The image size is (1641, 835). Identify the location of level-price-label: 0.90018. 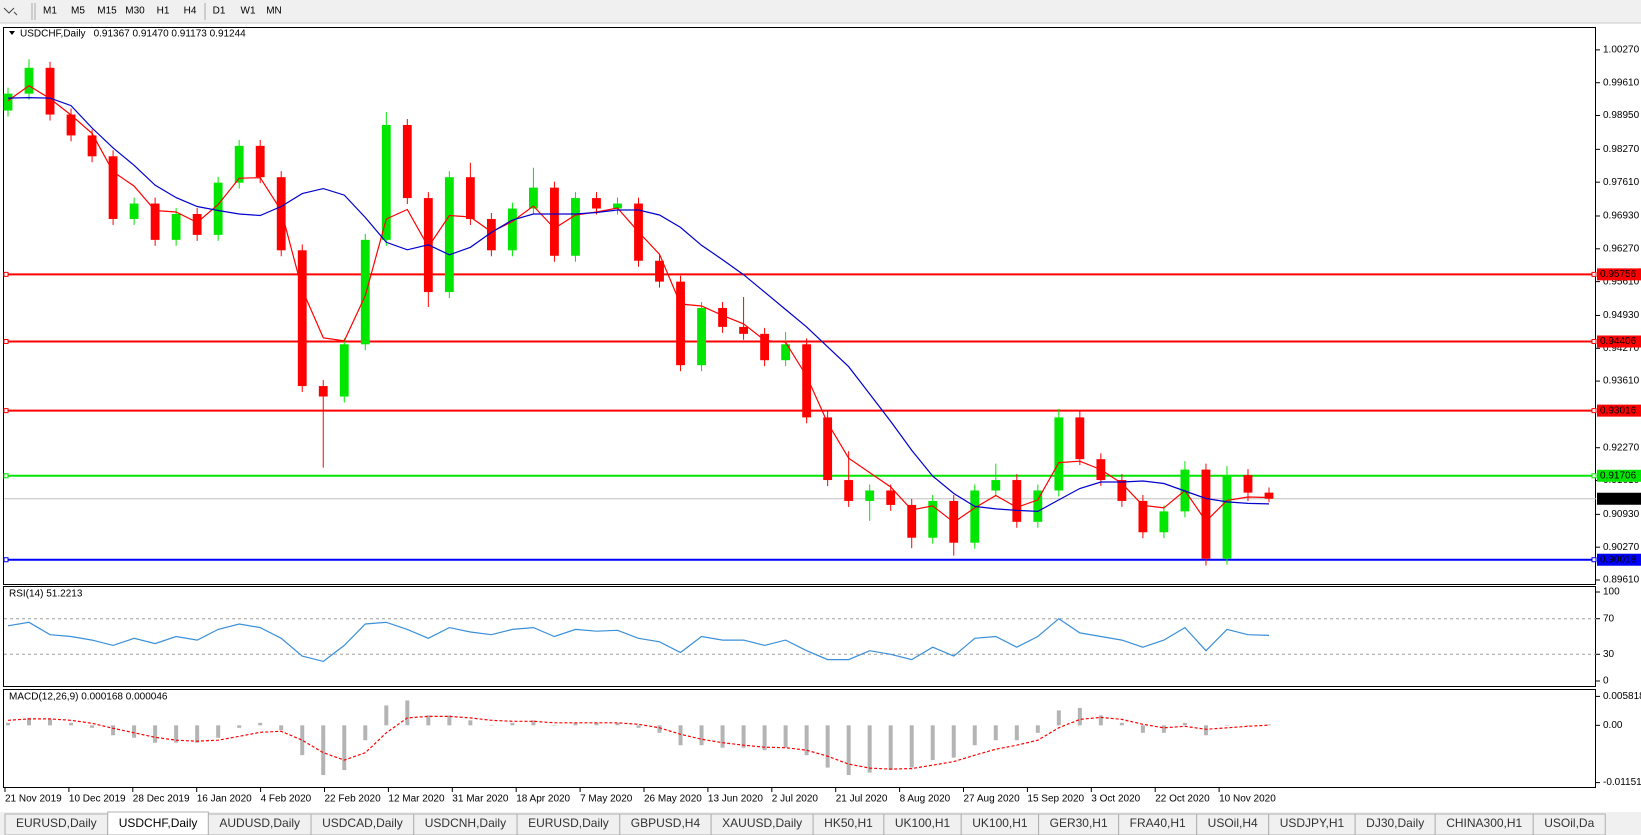
(1618, 559).